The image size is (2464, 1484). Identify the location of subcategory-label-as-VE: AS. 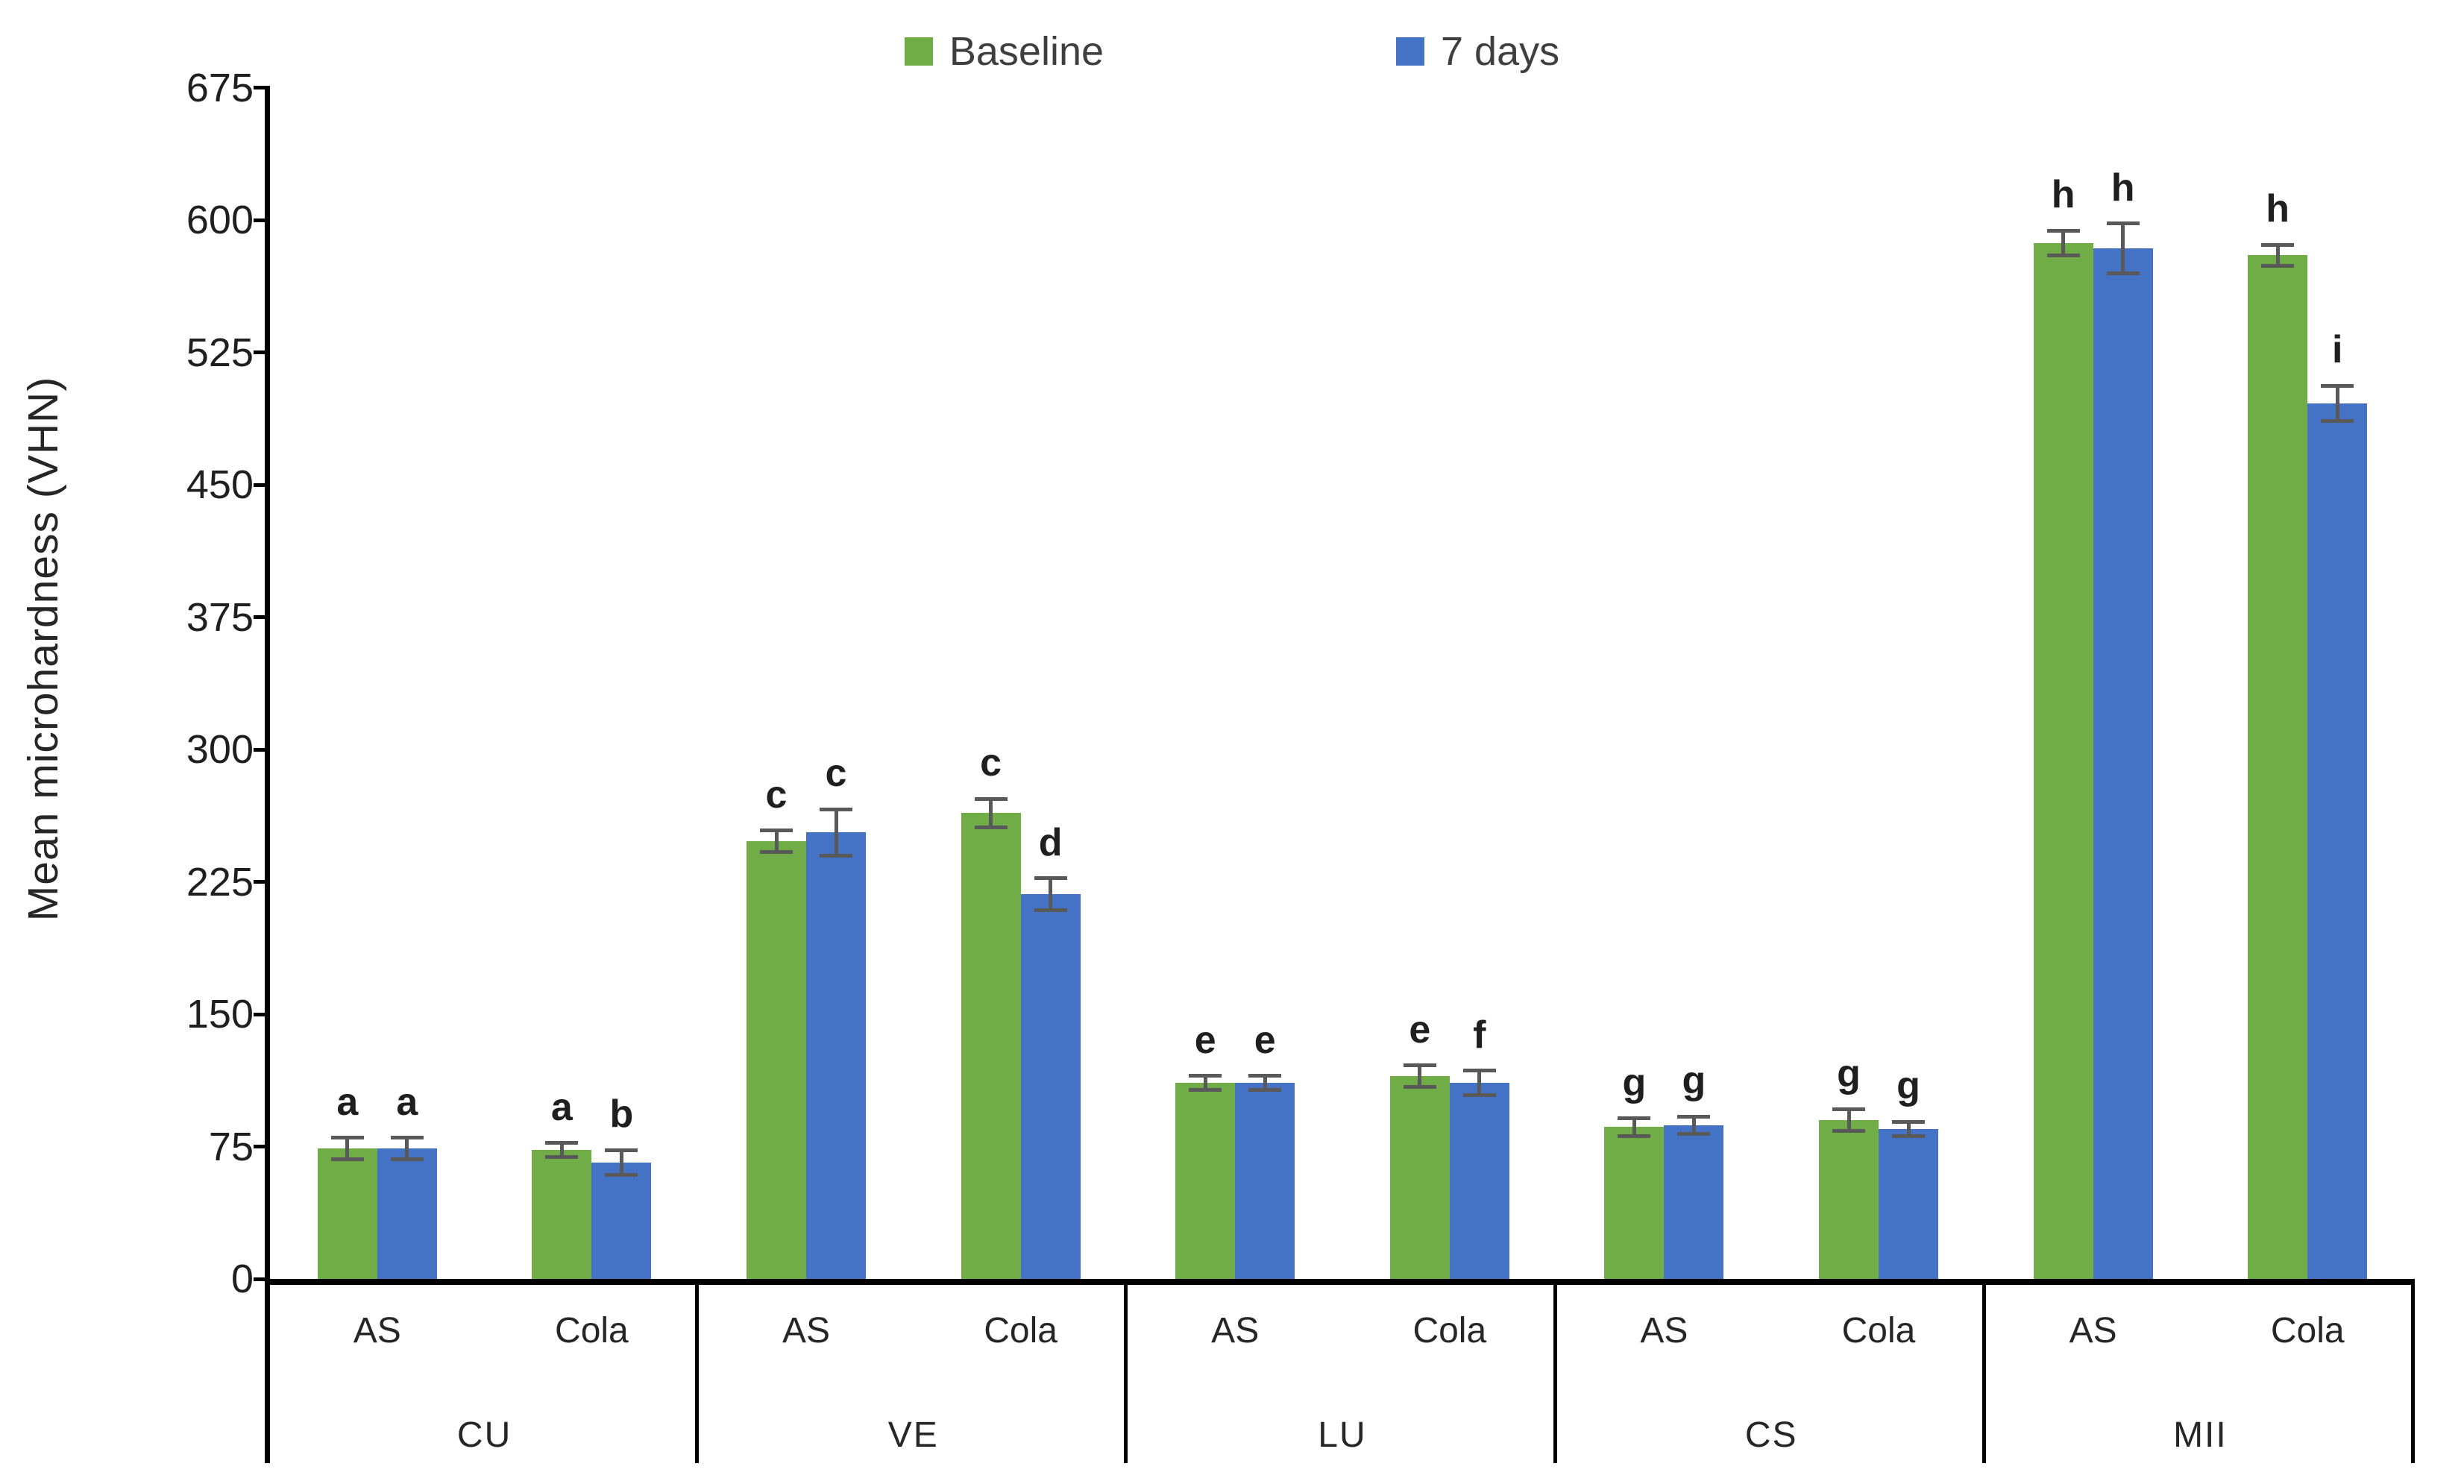
(806, 1331).